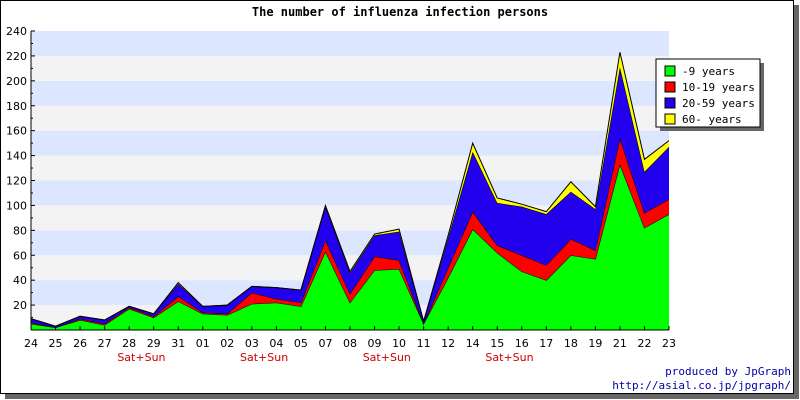 The height and width of the screenshot is (400, 800). I want to click on x-tick-label-02: 02, so click(227, 343).